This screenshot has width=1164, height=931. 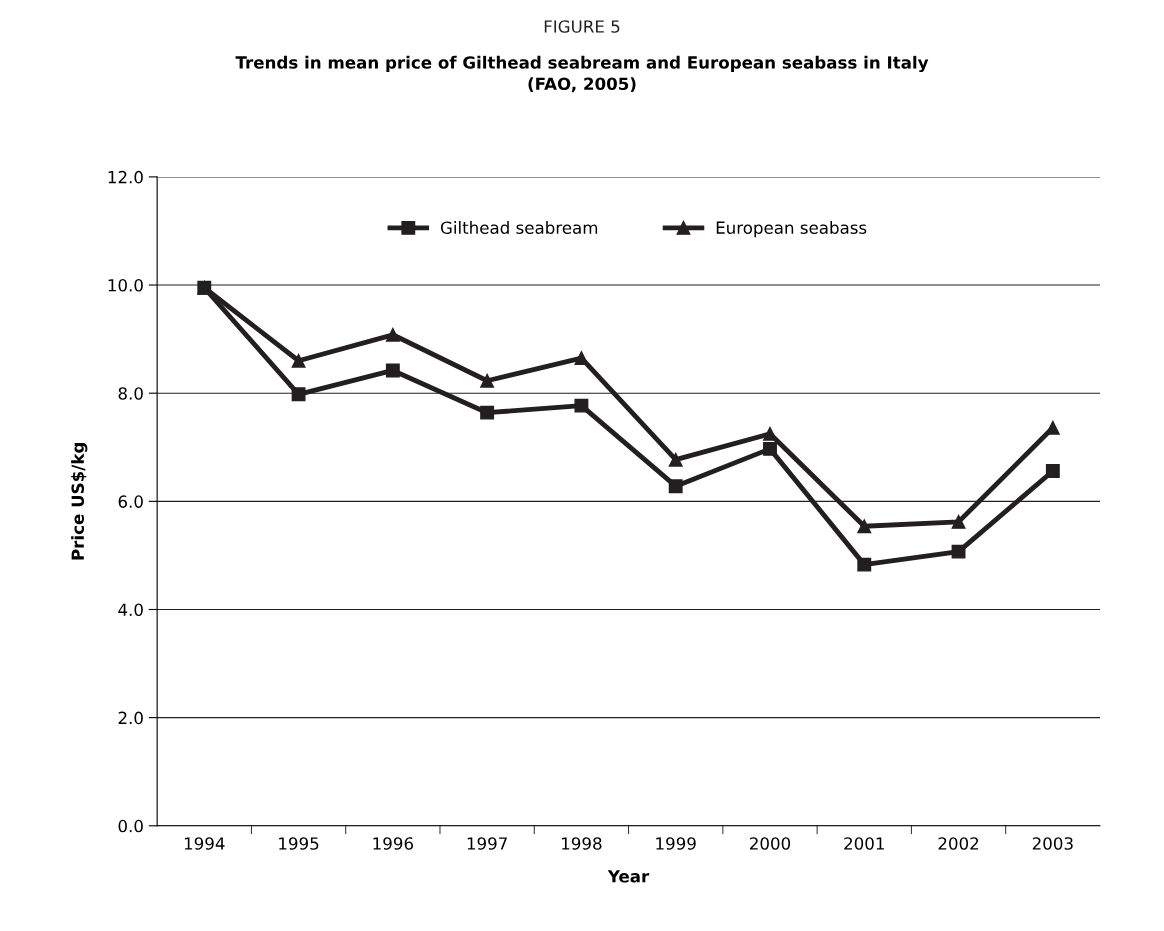 What do you see at coordinates (79, 501) in the screenshot?
I see `y-axis-title: Price US$/kg` at bounding box center [79, 501].